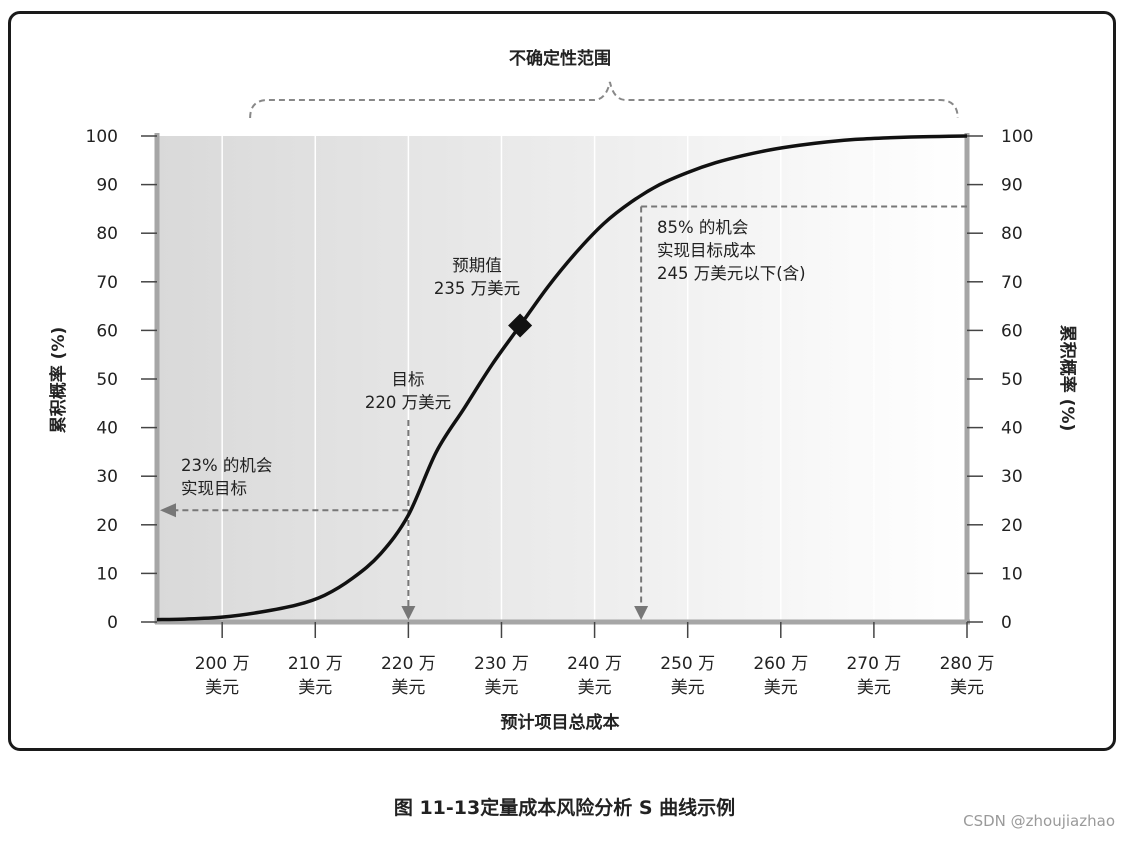  Describe the element at coordinates (1067, 378) in the screenshot. I see `y-axis-label-right: 累积概率 (%)` at that location.